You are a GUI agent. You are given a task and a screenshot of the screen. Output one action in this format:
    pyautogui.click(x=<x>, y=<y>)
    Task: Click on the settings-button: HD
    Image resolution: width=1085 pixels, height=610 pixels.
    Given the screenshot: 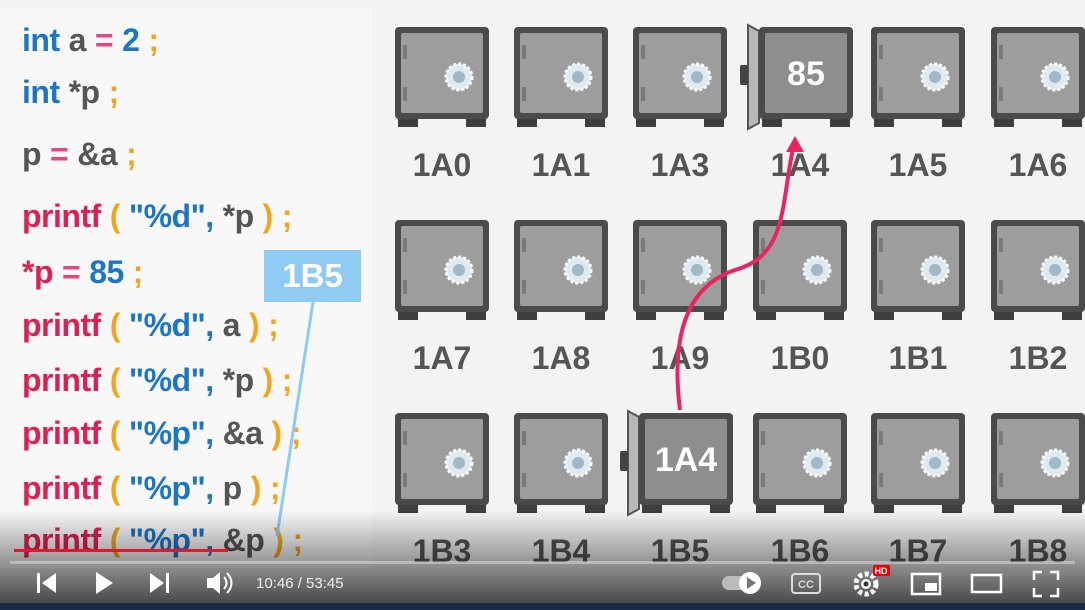 What is the action you would take?
    pyautogui.click(x=871, y=581)
    